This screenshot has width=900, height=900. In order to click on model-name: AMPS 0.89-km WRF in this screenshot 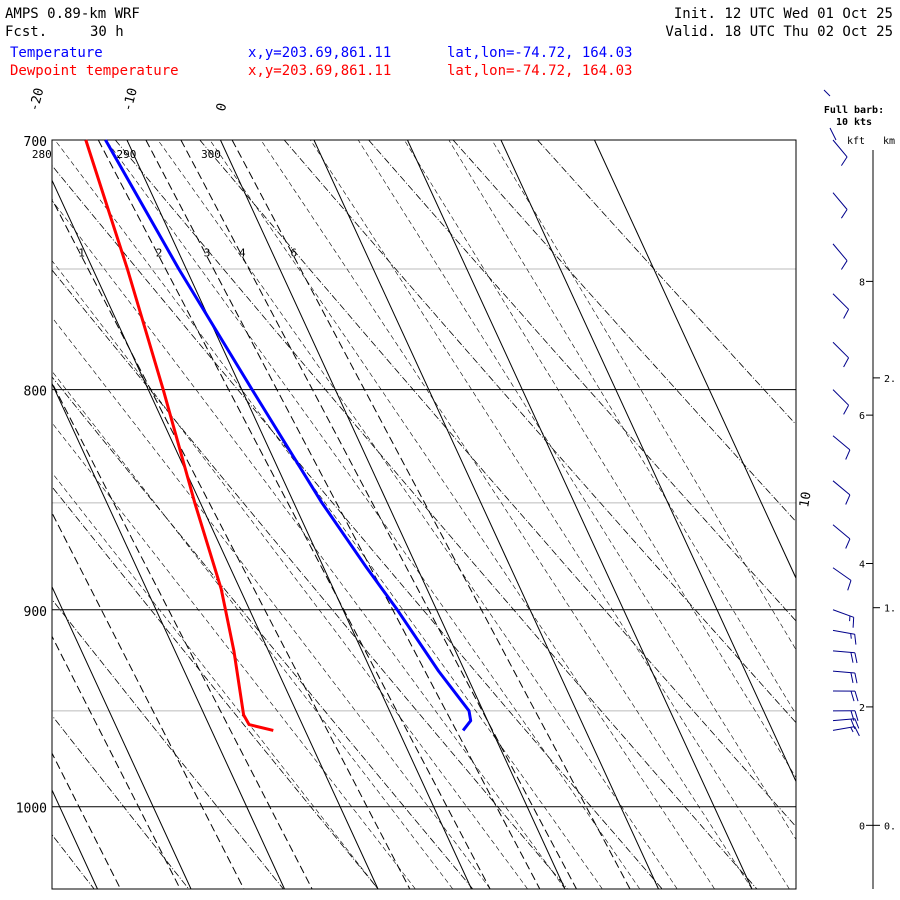, I will do `click(72, 14)`.